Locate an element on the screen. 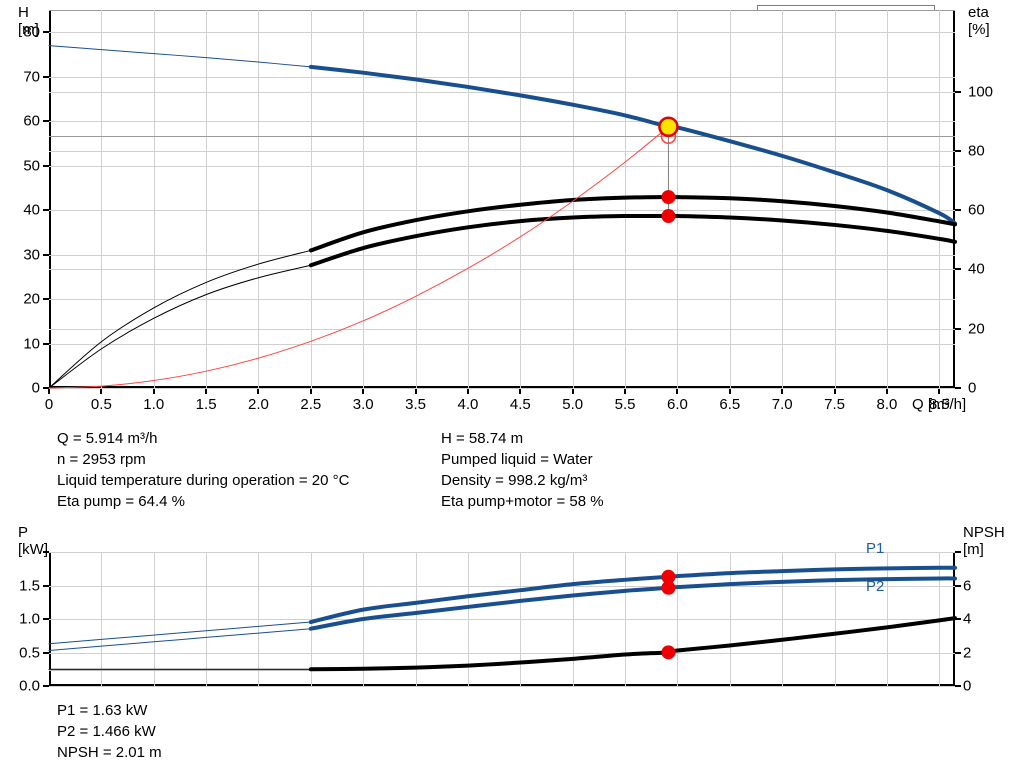  top-xtick-label: 6.5 is located at coordinates (730, 404).